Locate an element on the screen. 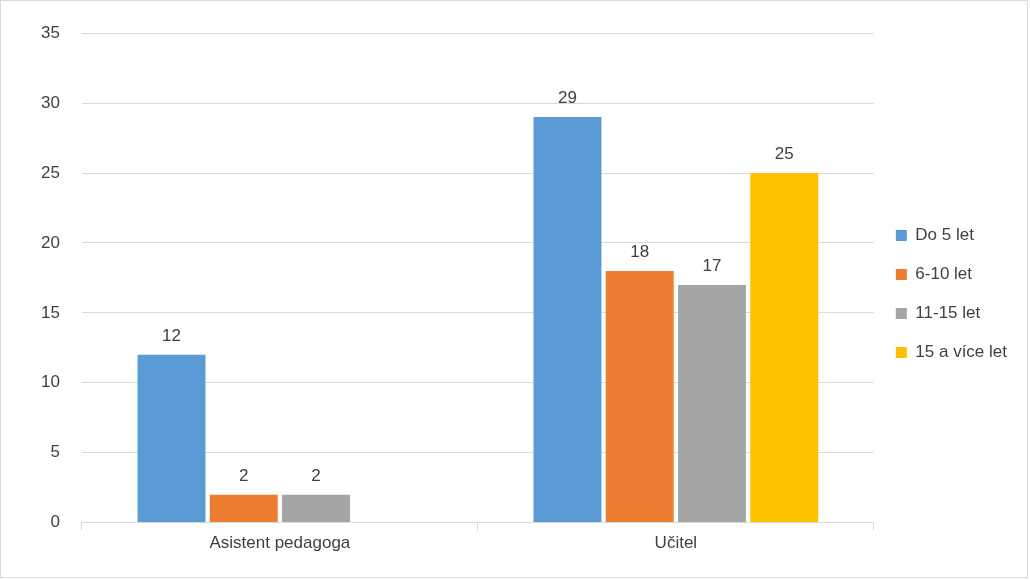 This screenshot has height=580, width=1030. y-tick-label: 25 is located at coordinates (50, 172).